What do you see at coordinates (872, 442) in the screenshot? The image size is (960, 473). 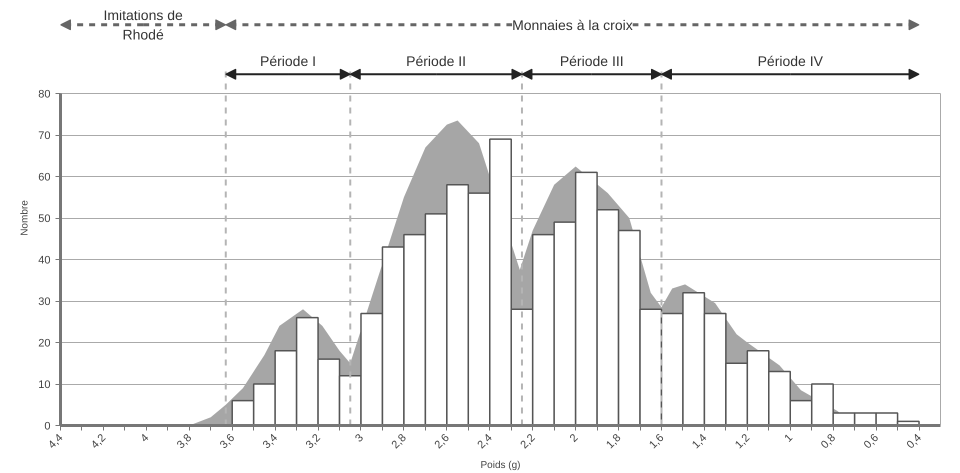 I see `x-tick-label: 0,6` at bounding box center [872, 442].